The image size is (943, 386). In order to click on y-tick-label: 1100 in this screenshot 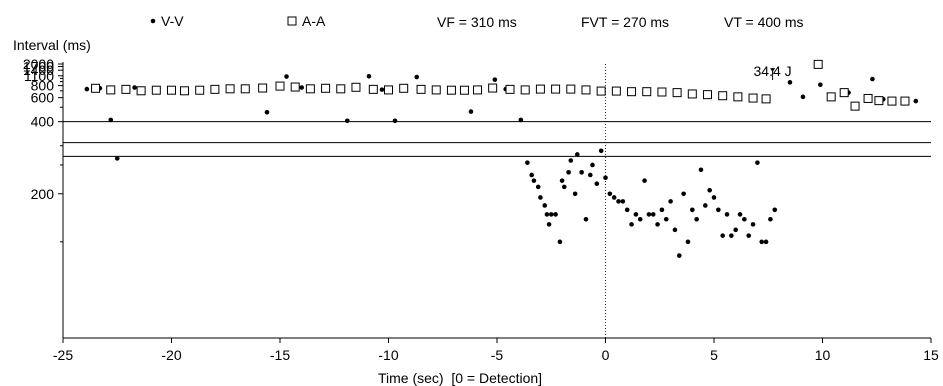, I will do `click(39, 76)`.